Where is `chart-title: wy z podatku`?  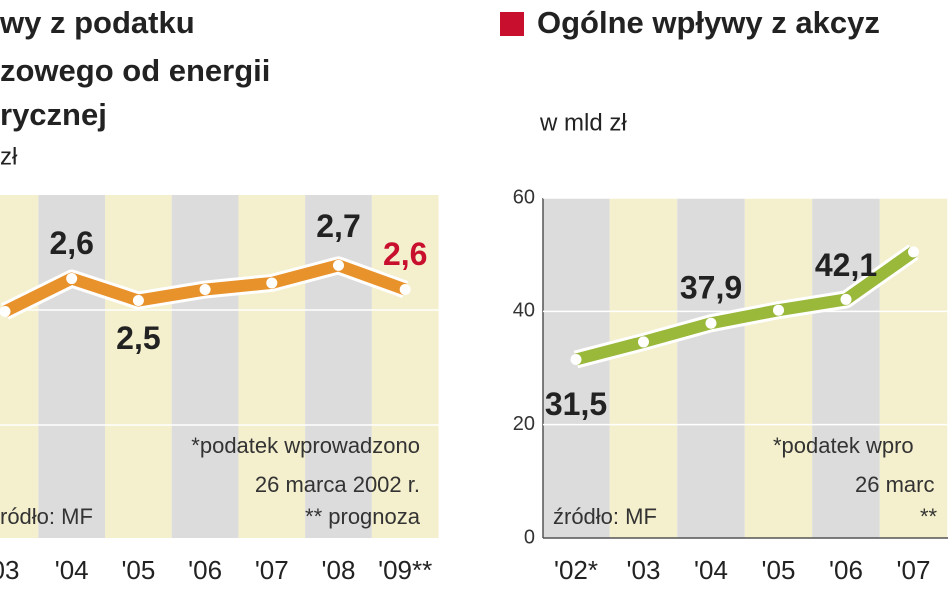 chart-title: wy z podatku is located at coordinates (97, 22).